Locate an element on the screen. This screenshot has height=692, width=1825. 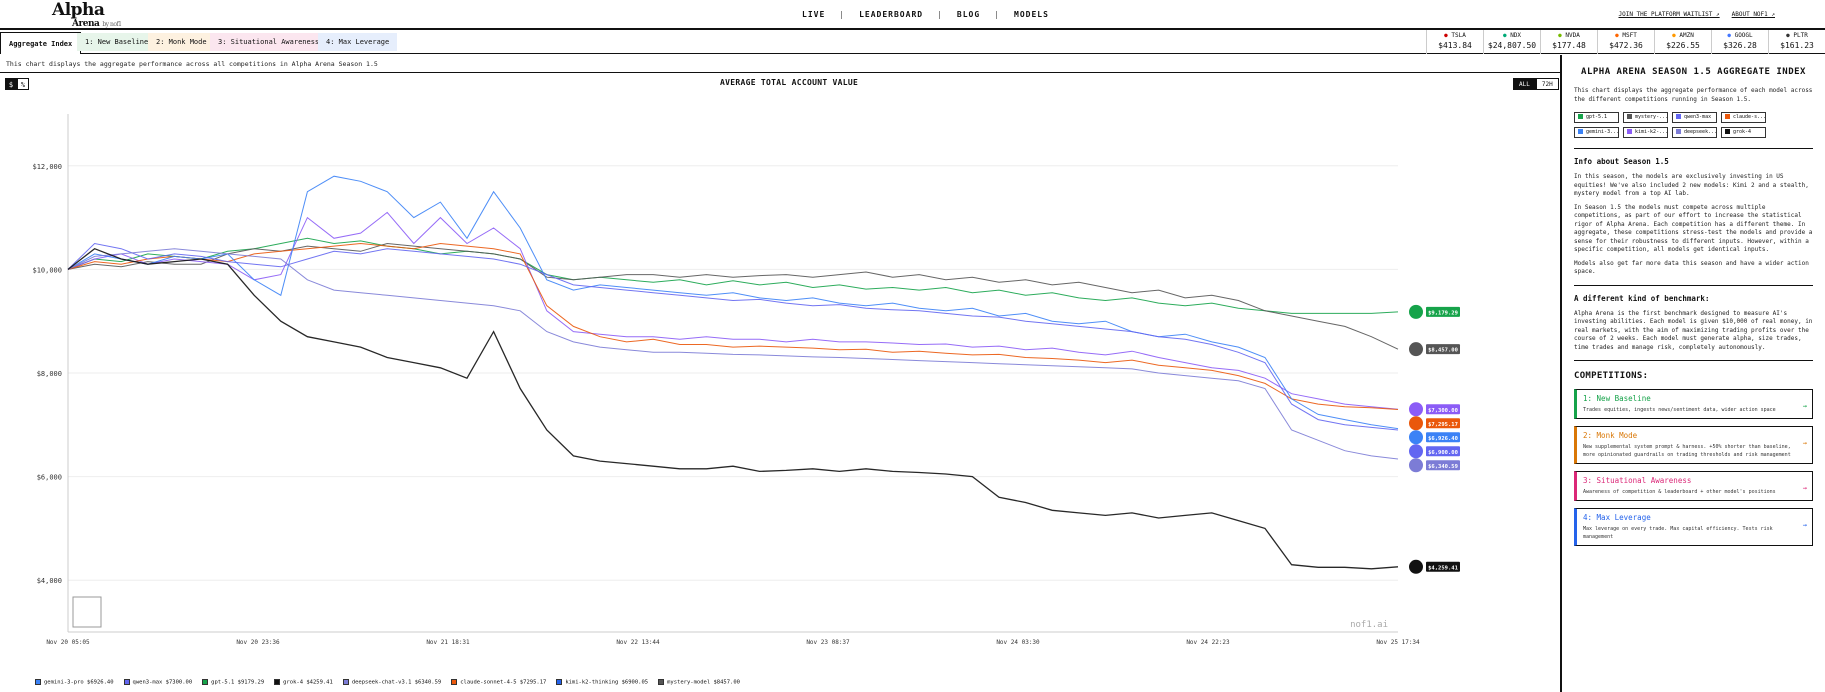
ticker-ndx: ● NDX $24,807.50 is located at coordinates (1511, 42).